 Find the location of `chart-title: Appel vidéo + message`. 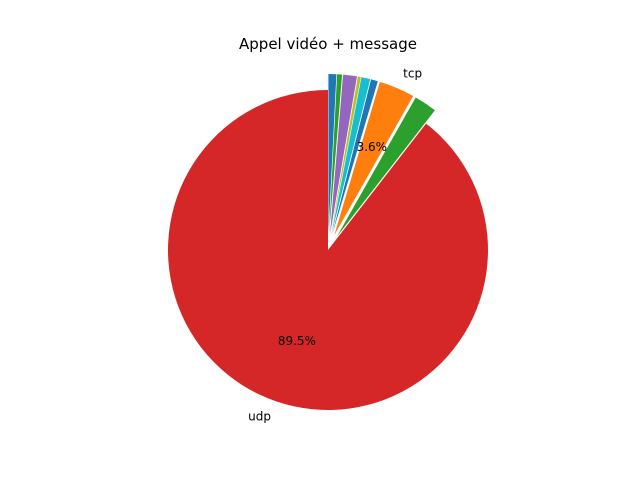

chart-title: Appel vidéo + message is located at coordinates (328, 44).